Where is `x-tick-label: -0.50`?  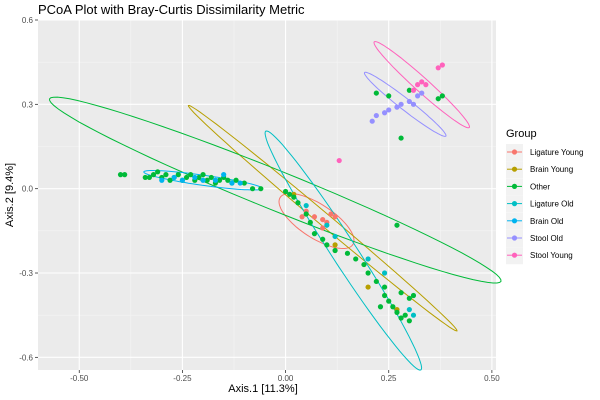
x-tick-label: -0.50 is located at coordinates (79, 378).